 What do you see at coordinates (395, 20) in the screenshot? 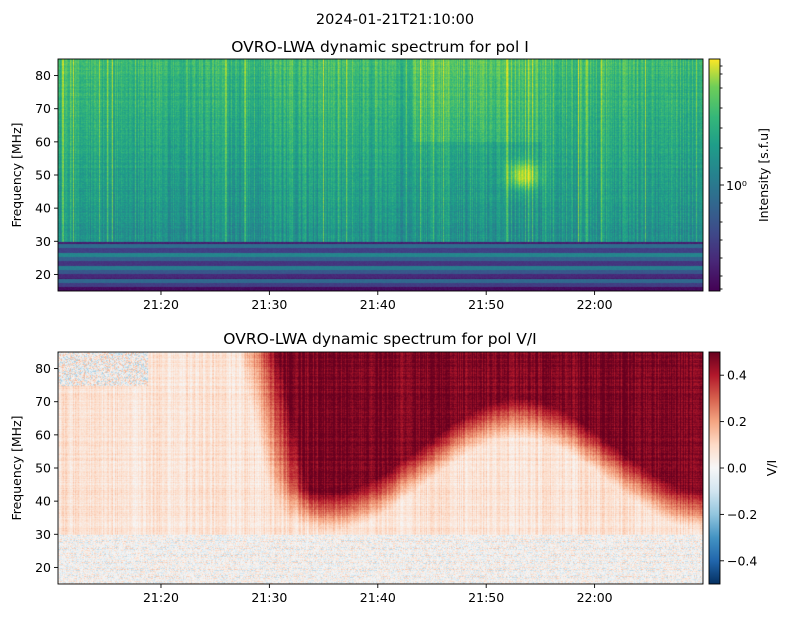
I see `figure-suptitle: 2024-01-21T21:10:00` at bounding box center [395, 20].